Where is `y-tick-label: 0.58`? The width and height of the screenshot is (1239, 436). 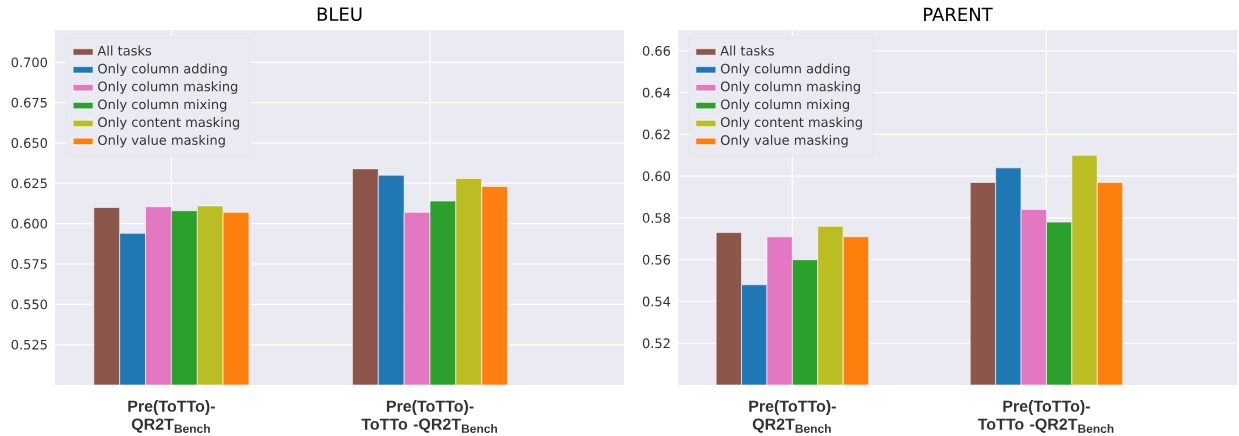
y-tick-label: 0.58 is located at coordinates (656, 218).